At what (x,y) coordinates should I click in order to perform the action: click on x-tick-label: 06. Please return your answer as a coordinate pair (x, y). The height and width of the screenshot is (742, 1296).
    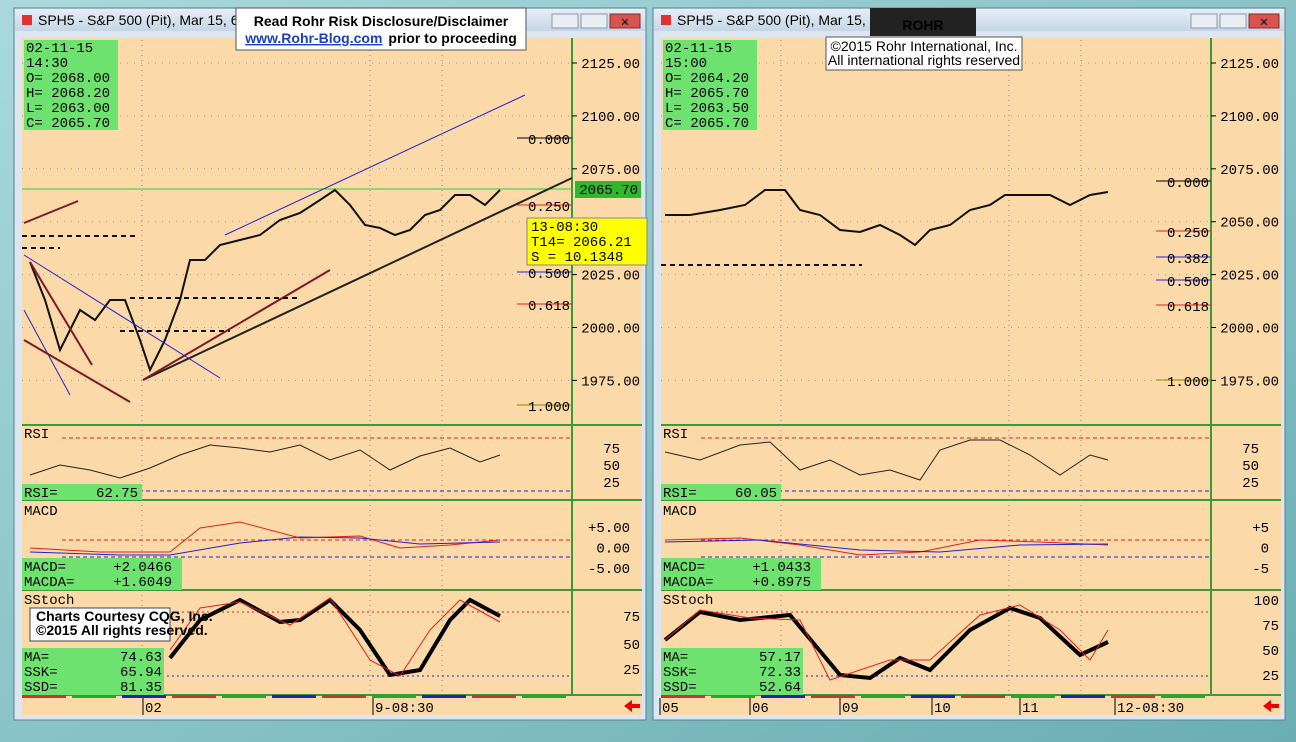
    Looking at the image, I should click on (760, 709).